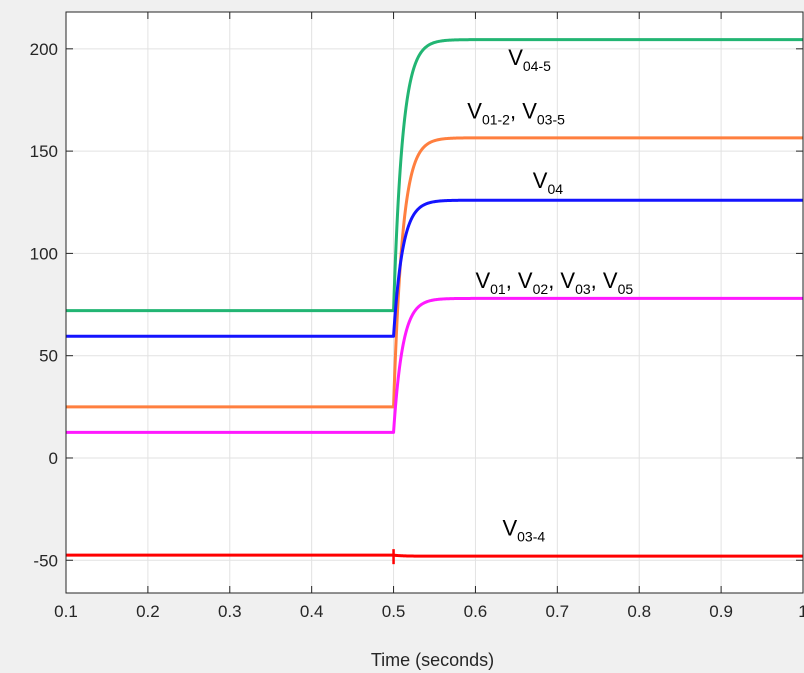 The width and height of the screenshot is (804, 673). What do you see at coordinates (45, 560) in the screenshot?
I see `y-tick-label: -50` at bounding box center [45, 560].